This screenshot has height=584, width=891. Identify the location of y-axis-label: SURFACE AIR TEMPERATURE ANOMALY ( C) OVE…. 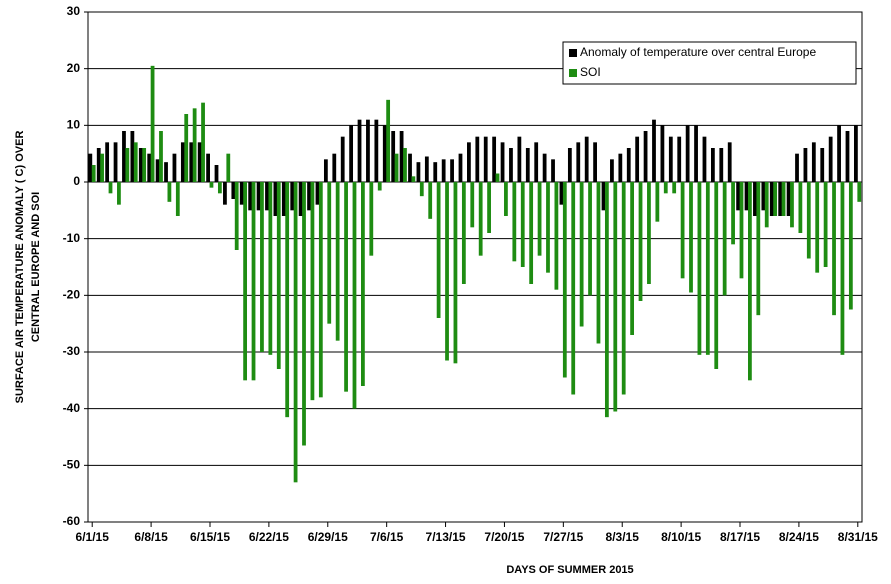
(20, 267).